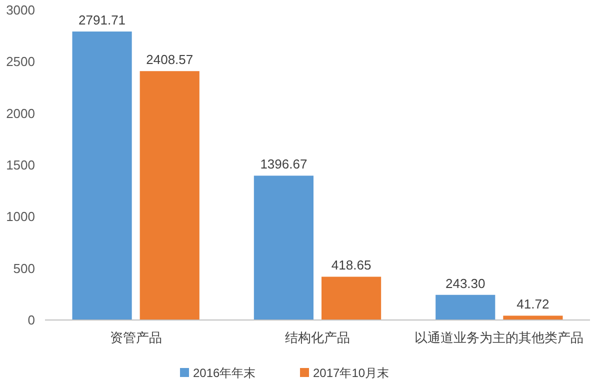  What do you see at coordinates (317, 337) in the screenshot?
I see `x-tick-label: 结构化产品` at bounding box center [317, 337].